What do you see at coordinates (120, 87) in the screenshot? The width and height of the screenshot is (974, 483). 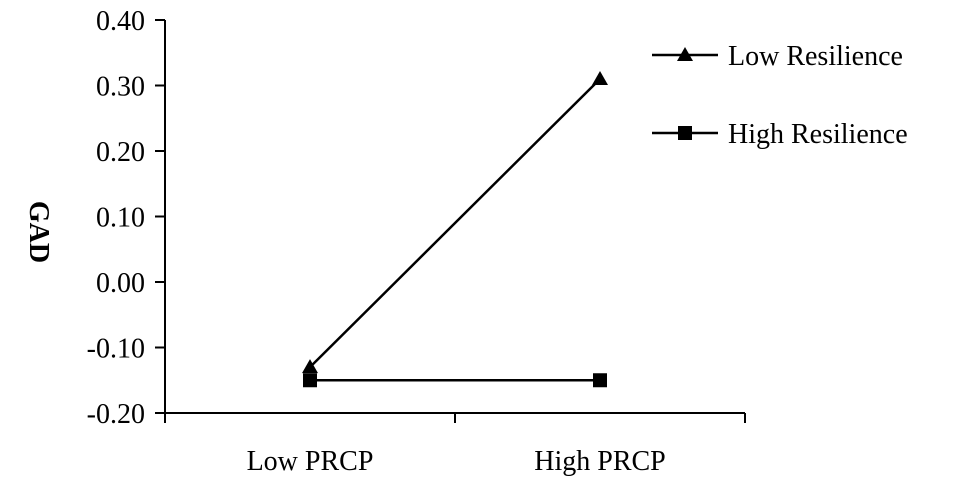 I see `y-tick-label: 0.30` at bounding box center [120, 87].